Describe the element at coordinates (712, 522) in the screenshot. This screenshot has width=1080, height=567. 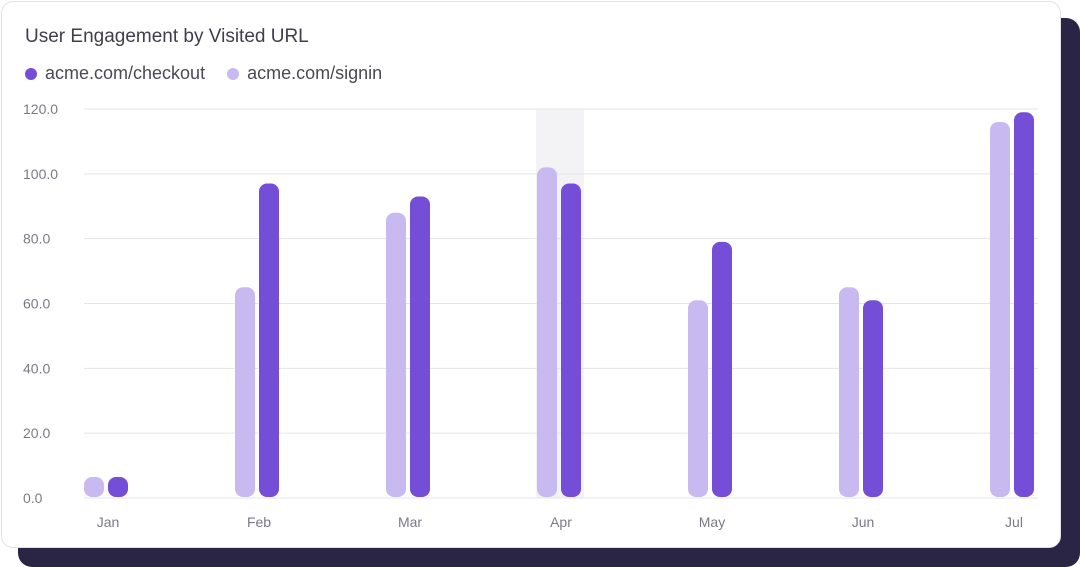
I see `x-tick-label: May` at that location.